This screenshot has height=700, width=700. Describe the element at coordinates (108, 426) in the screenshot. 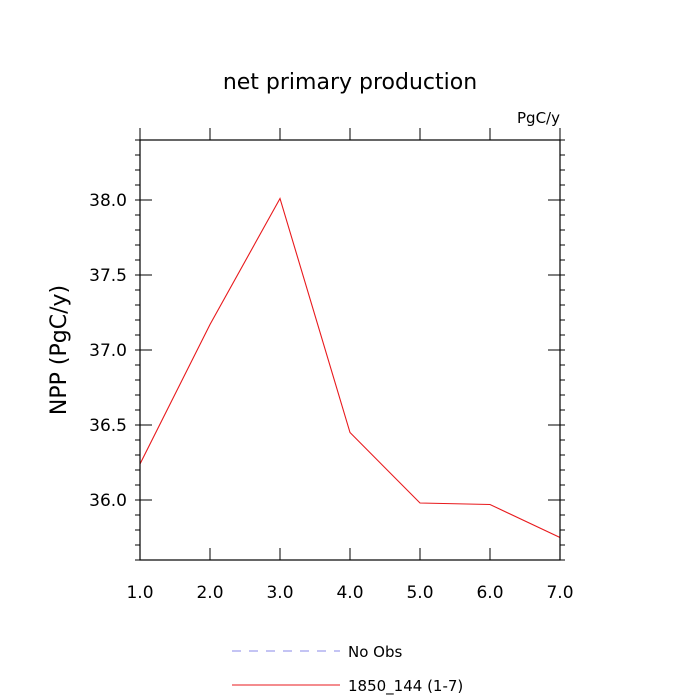

I see `y-tick-label: 36.5` at that location.